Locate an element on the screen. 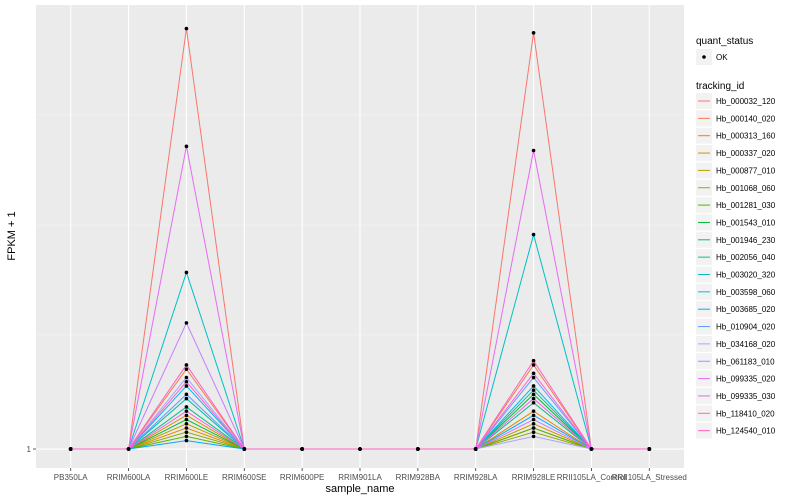 Image resolution: width=800 pixels, height=500 pixels. legend-label-hb-118410-020: Hb_118410_020 is located at coordinates (745, 413).